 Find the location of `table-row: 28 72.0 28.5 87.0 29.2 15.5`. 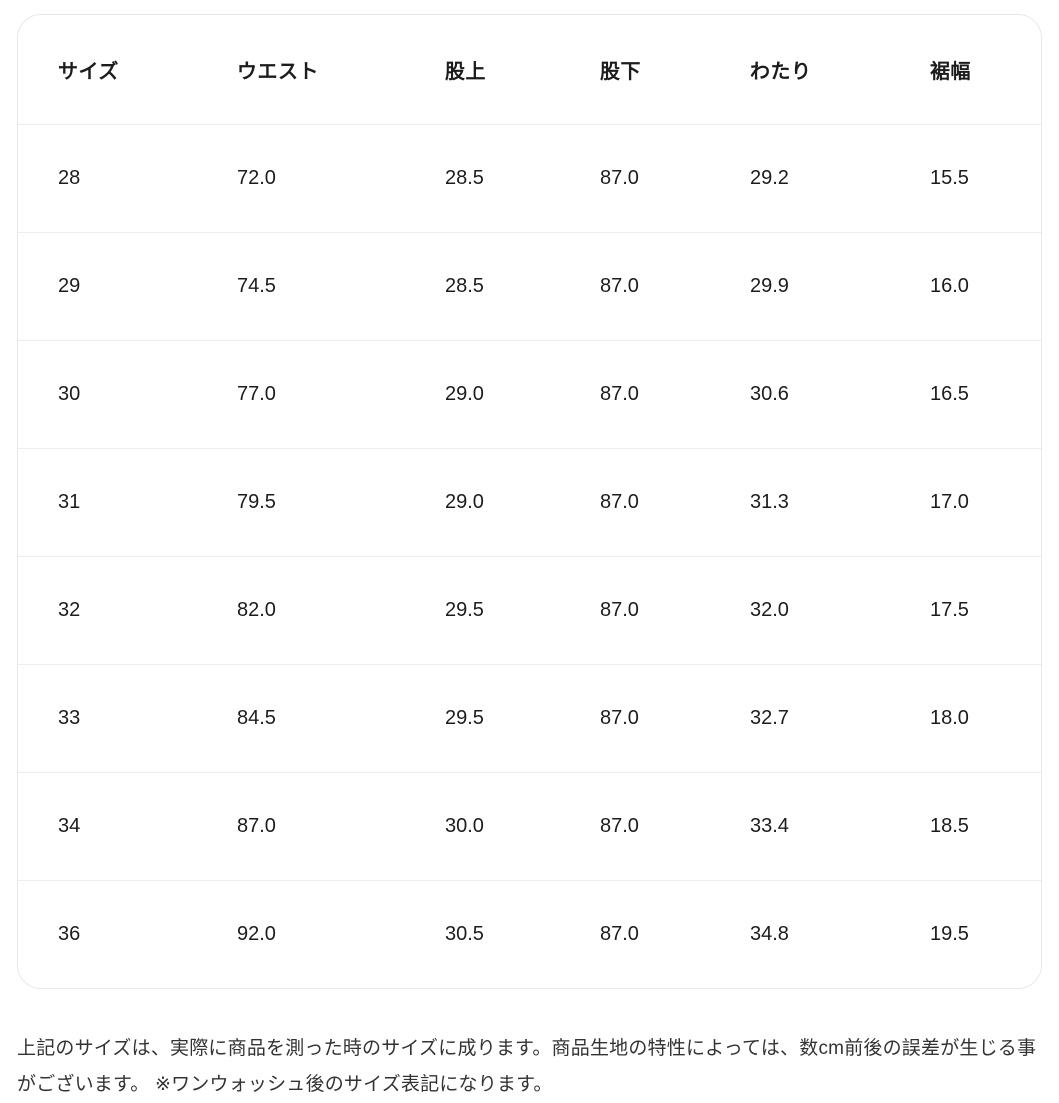

table-row: 28 72.0 28.5 87.0 29.2 15.5 is located at coordinates (529, 177).